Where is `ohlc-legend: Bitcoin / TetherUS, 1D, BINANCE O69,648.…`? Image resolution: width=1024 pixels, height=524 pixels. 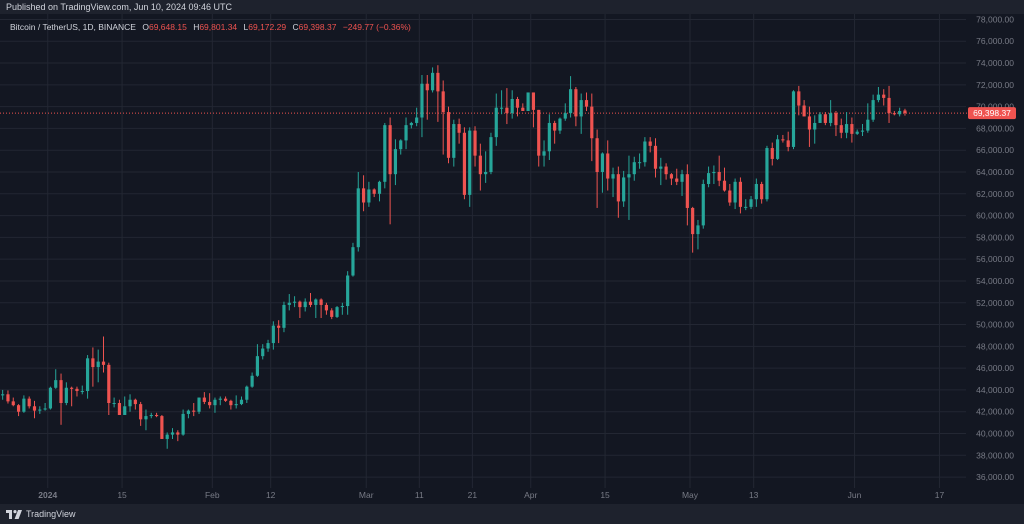 ohlc-legend: Bitcoin / TetherUS, 1D, BINANCE O69,648.… is located at coordinates (210, 27).